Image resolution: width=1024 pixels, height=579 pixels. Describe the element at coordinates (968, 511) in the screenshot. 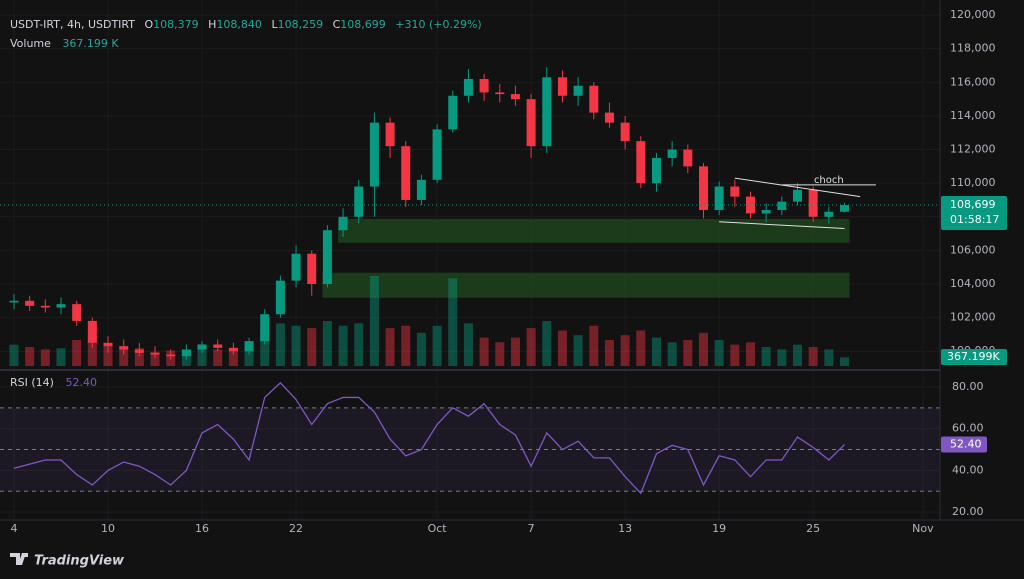

I see `rsi-tick-label: 20.00` at that location.